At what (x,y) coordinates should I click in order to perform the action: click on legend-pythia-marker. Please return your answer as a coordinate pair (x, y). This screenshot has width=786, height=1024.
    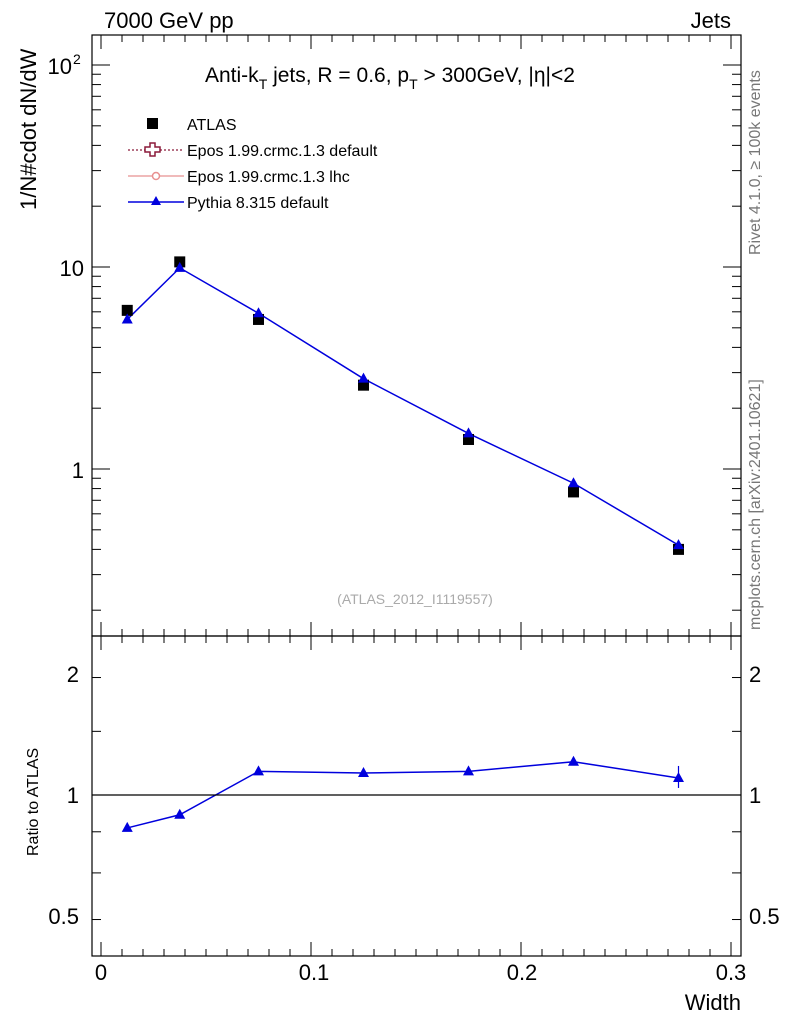
    Looking at the image, I should click on (156, 200).